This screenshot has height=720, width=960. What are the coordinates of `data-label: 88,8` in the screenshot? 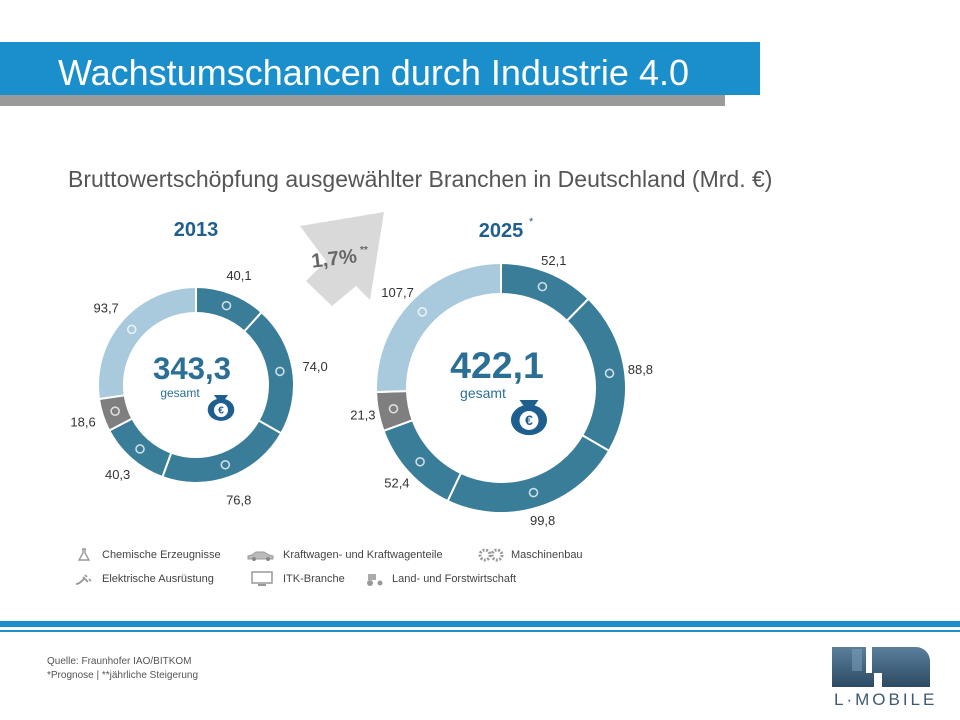 It's located at (640, 369).